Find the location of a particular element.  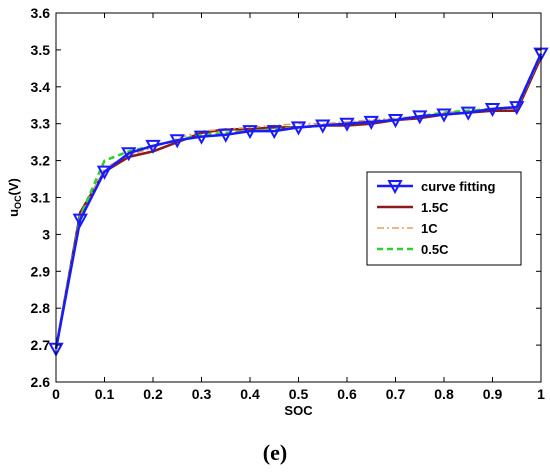

x-tick-label: 0.8 is located at coordinates (444, 394).